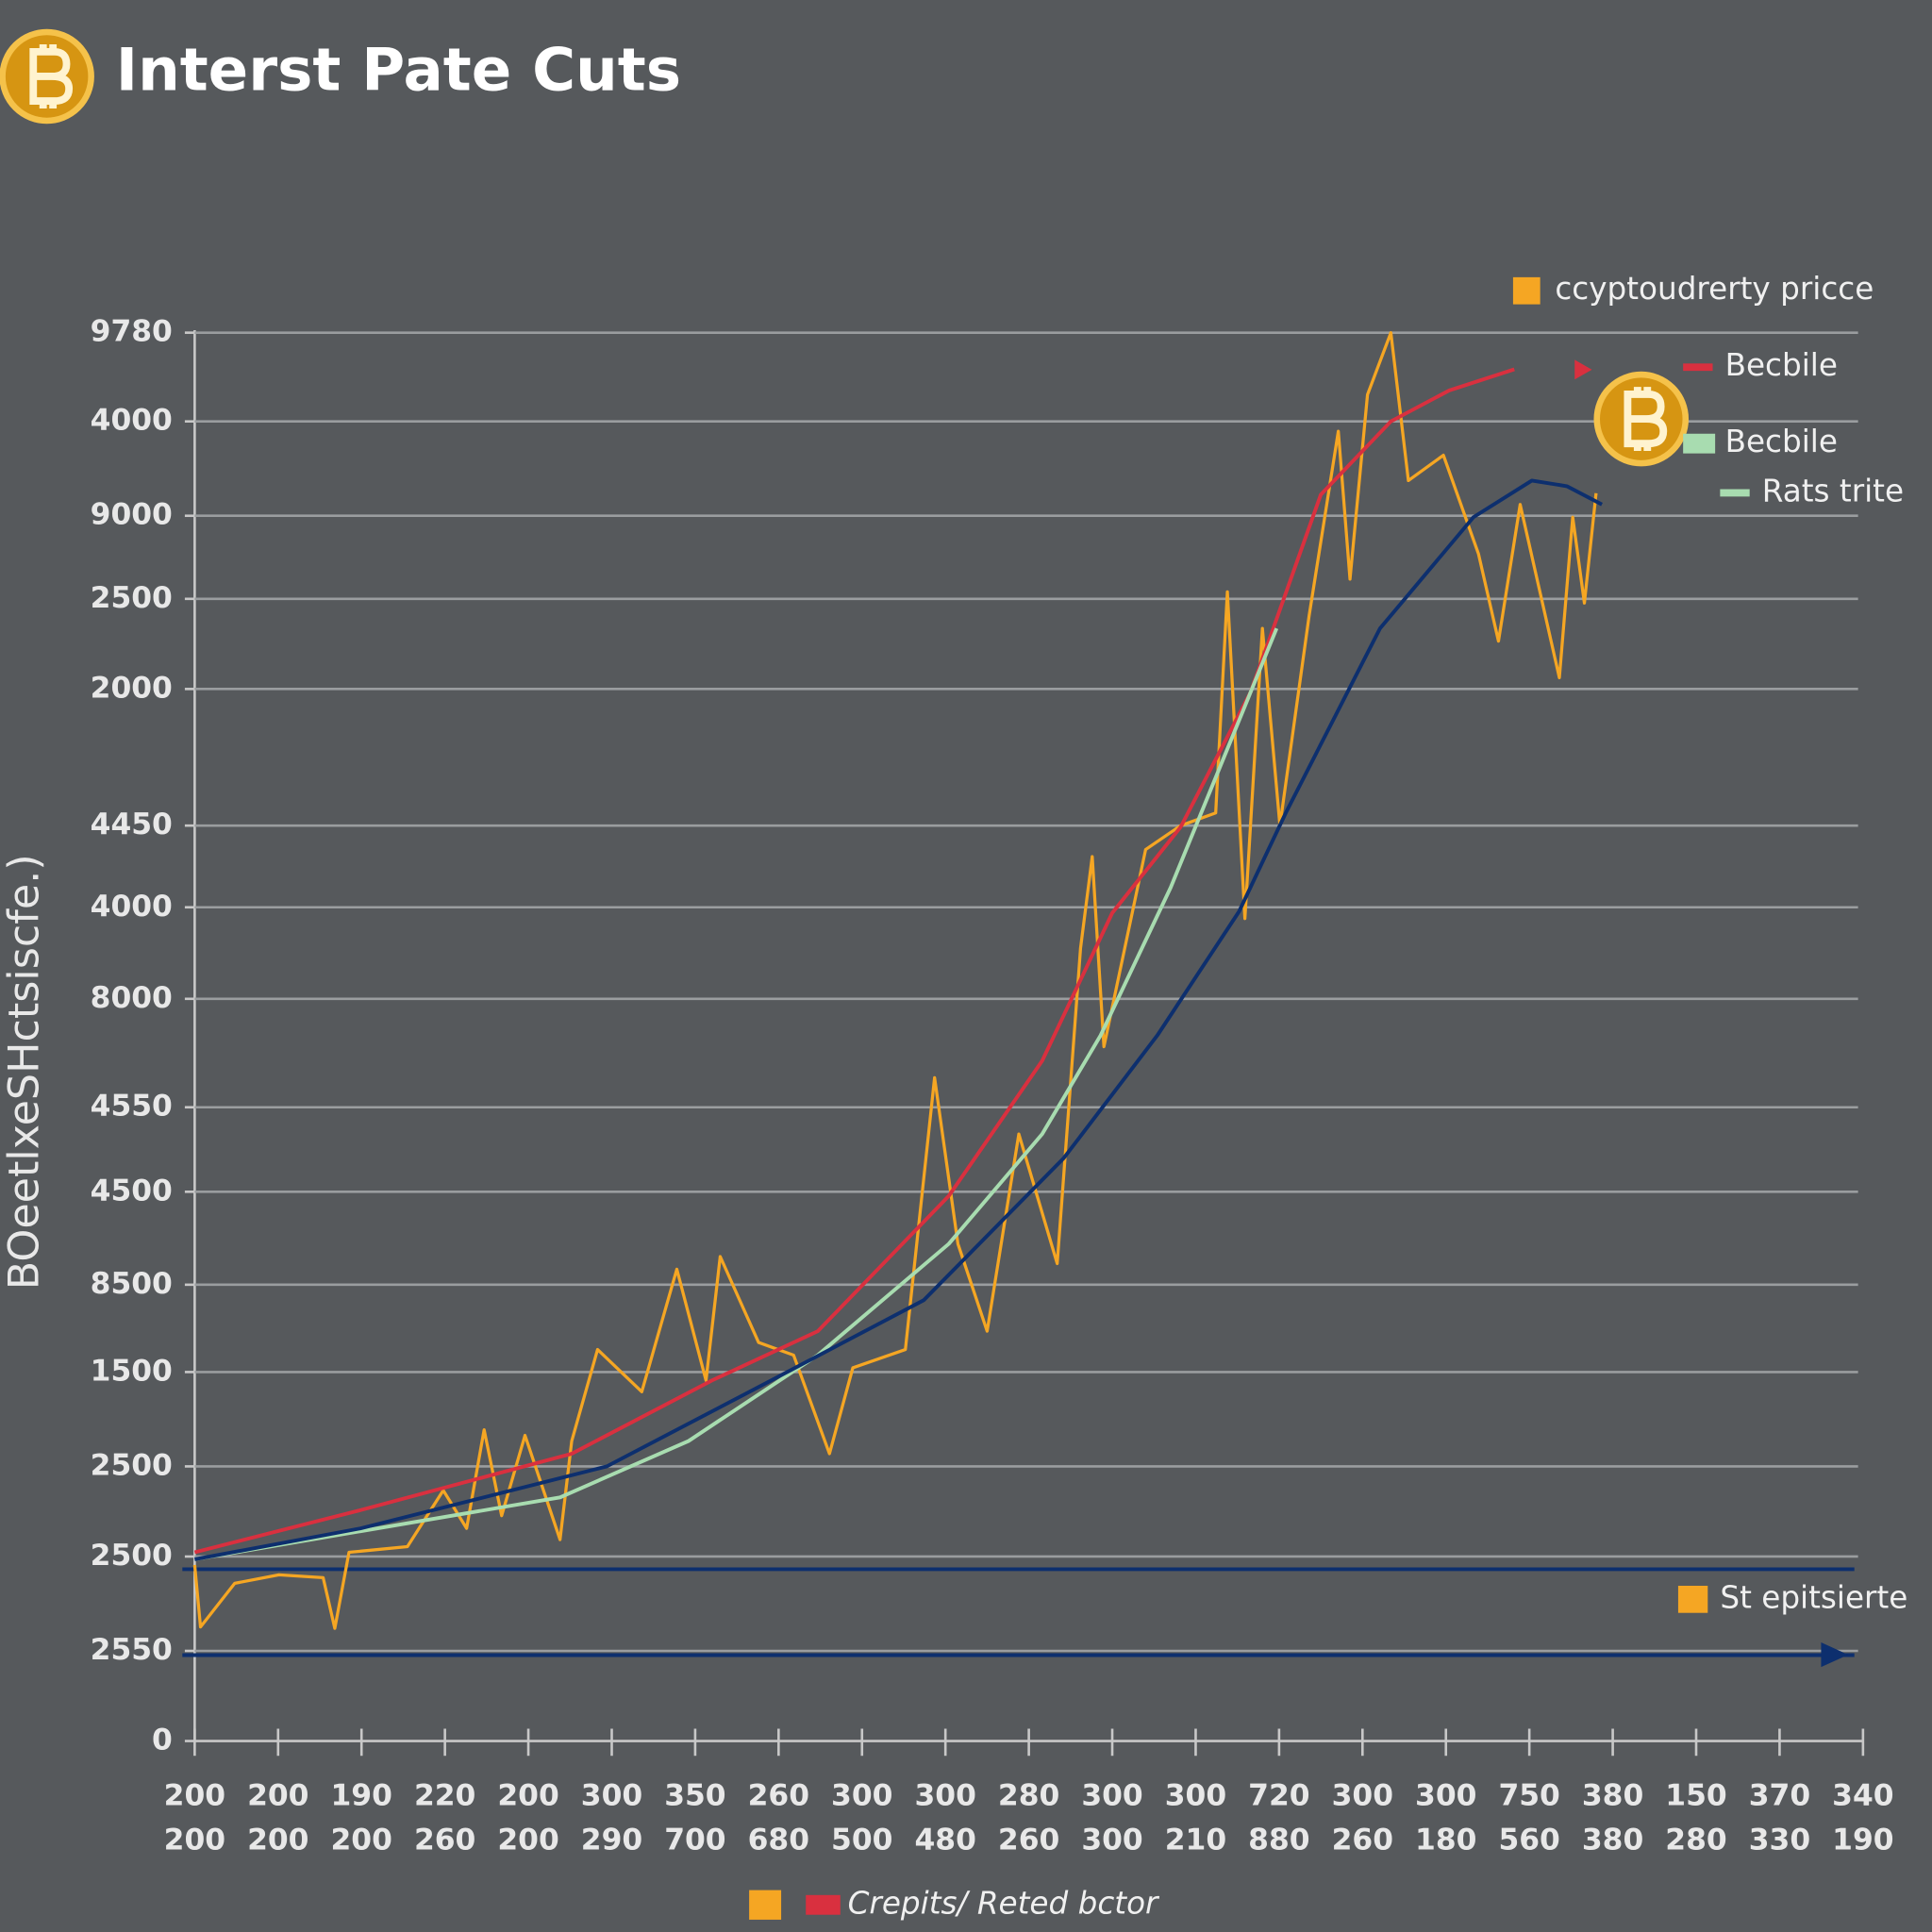 The width and height of the screenshot is (1932, 1932). What do you see at coordinates (132, 688) in the screenshot?
I see `y-tick-label: 2000` at bounding box center [132, 688].